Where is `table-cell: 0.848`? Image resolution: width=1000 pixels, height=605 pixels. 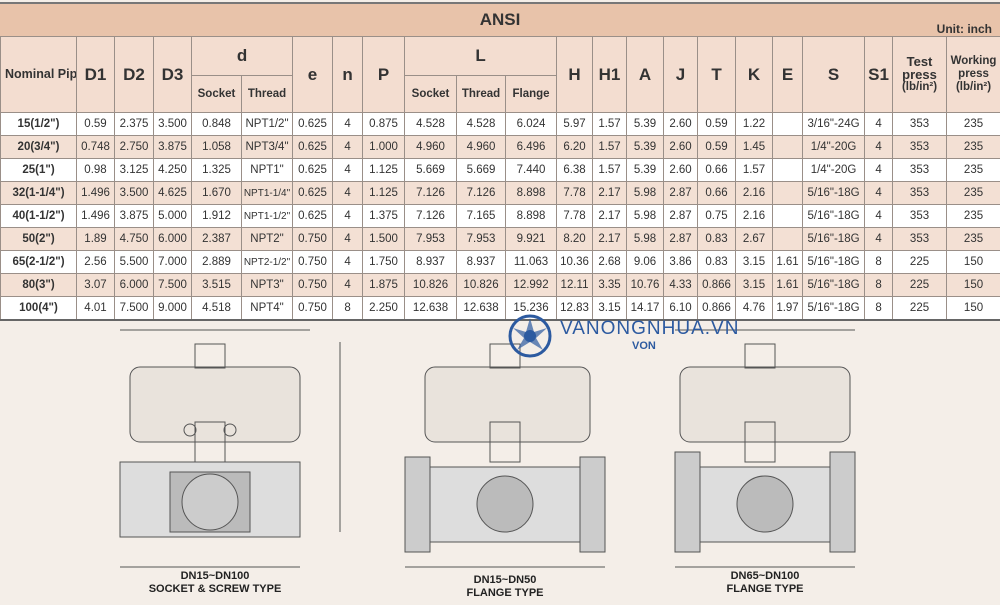
table-cell: 0.848 is located at coordinates (217, 124).